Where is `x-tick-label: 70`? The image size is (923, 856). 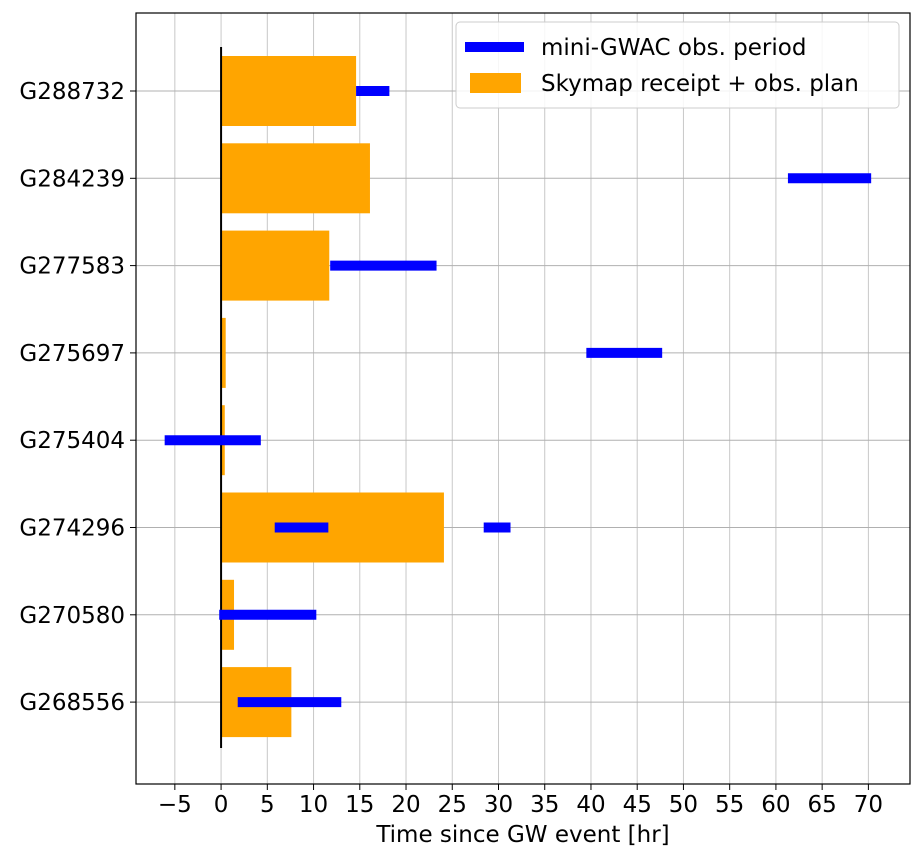
x-tick-label: 70 is located at coordinates (868, 805).